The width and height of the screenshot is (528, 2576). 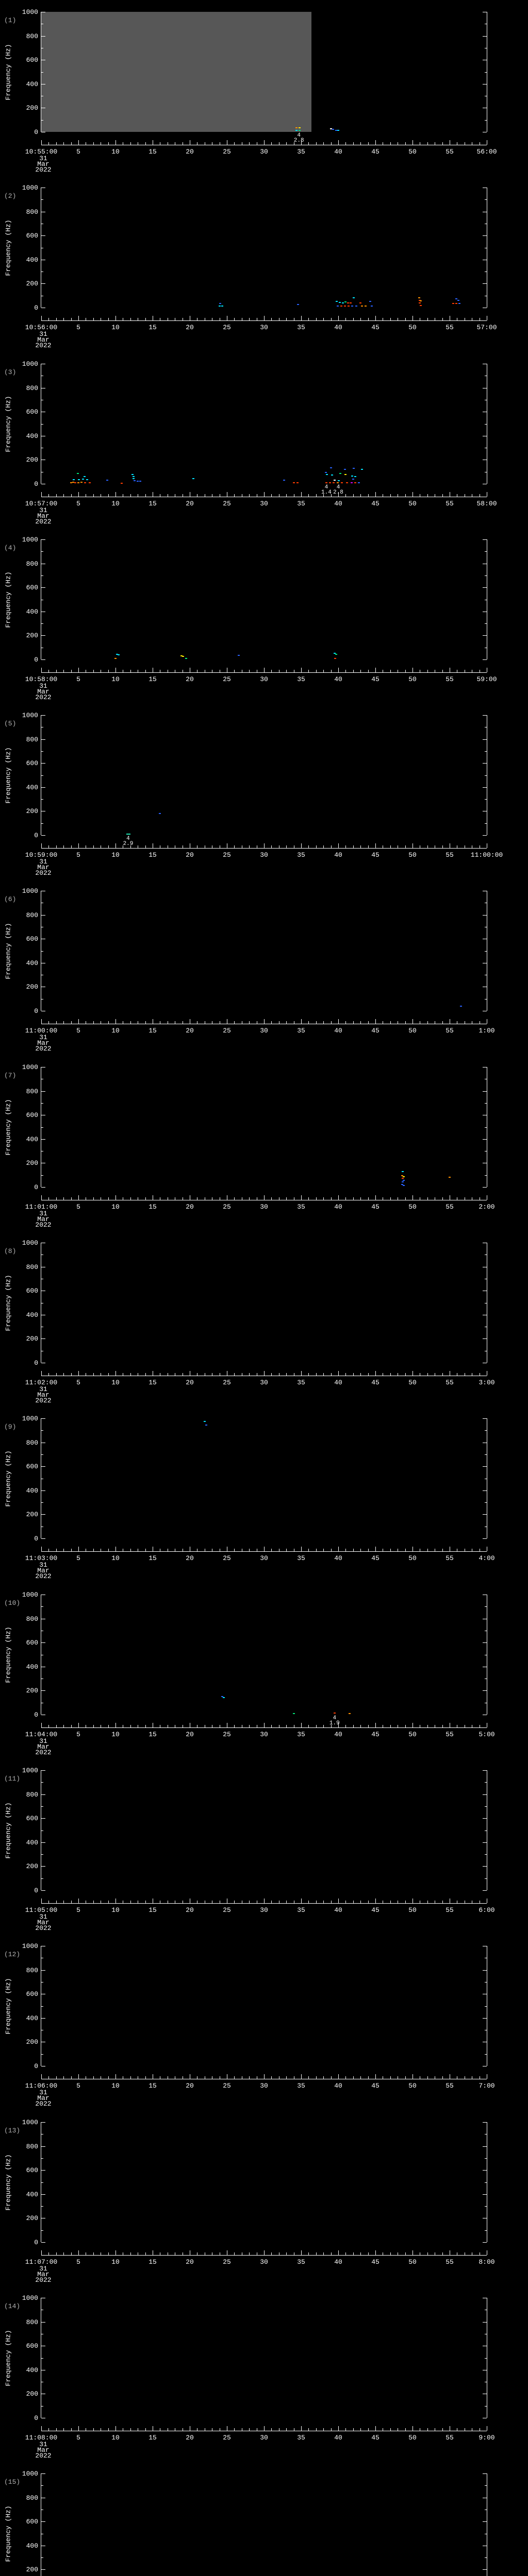 What do you see at coordinates (32, 2322) in the screenshot?
I see `y-tick-label: 800` at bounding box center [32, 2322].